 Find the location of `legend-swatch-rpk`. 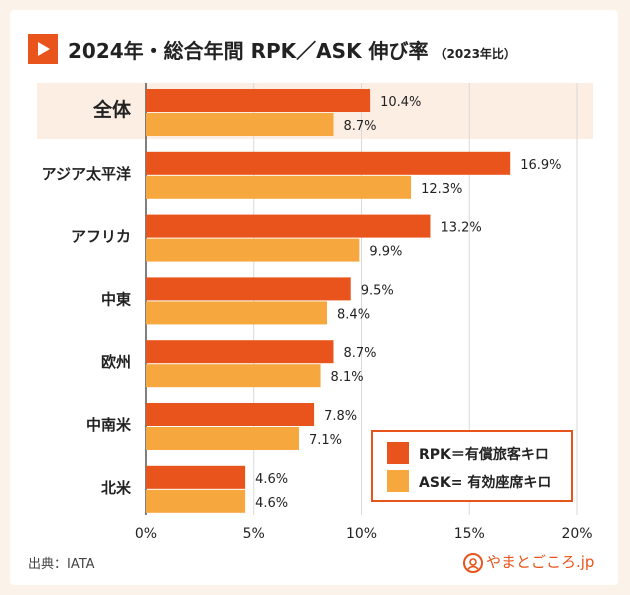

legend-swatch-rpk is located at coordinates (398, 453).